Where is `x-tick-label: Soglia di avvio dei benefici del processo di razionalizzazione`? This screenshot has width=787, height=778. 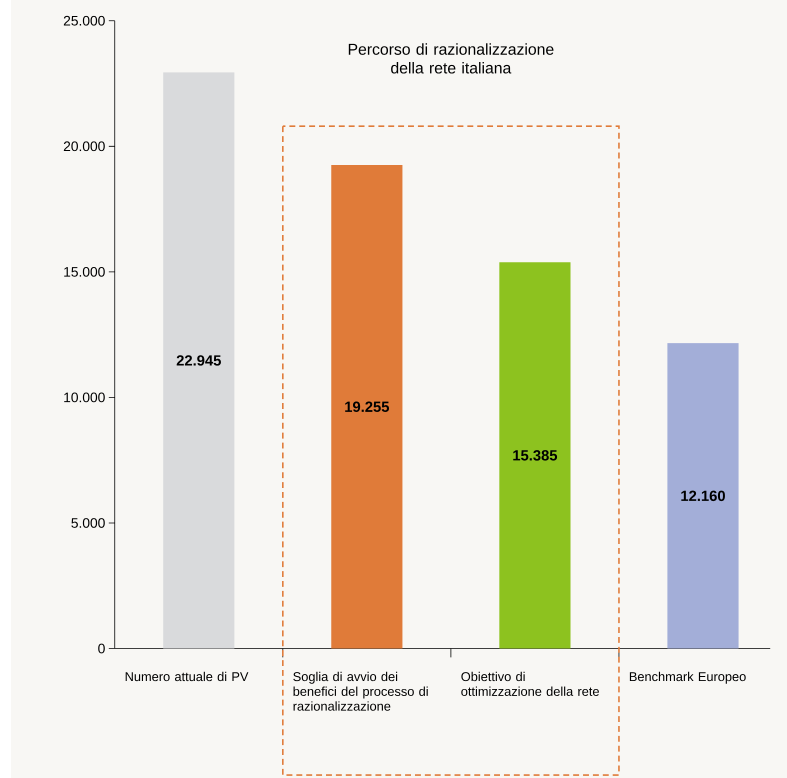 x-tick-label: Soglia di avvio dei benefici del processo di razionalizzazione is located at coordinates (360, 691).